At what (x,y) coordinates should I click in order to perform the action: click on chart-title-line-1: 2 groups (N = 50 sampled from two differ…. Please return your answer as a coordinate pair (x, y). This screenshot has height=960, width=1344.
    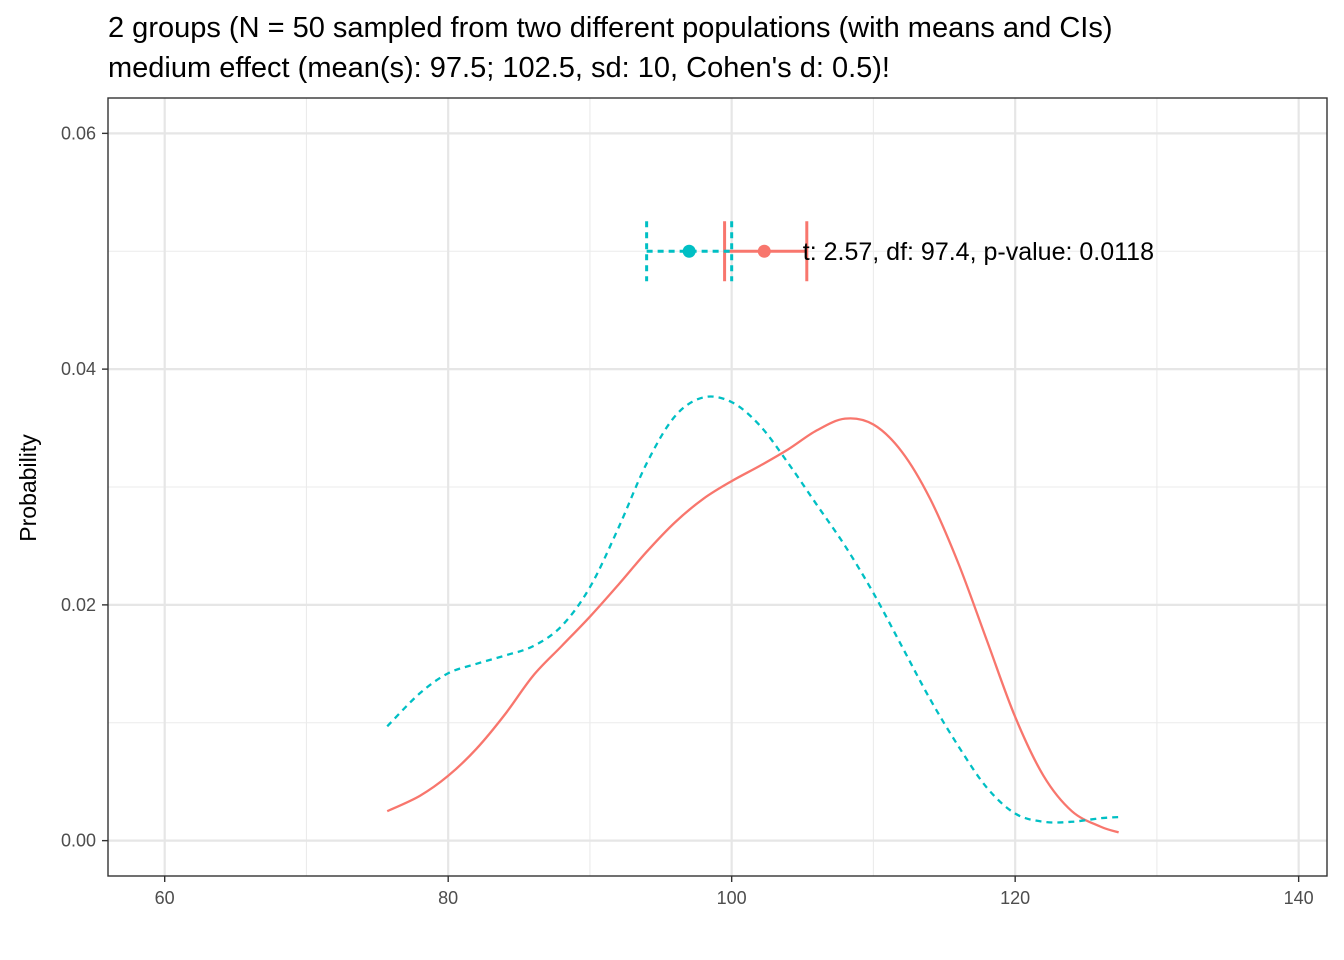
    Looking at the image, I should click on (610, 28).